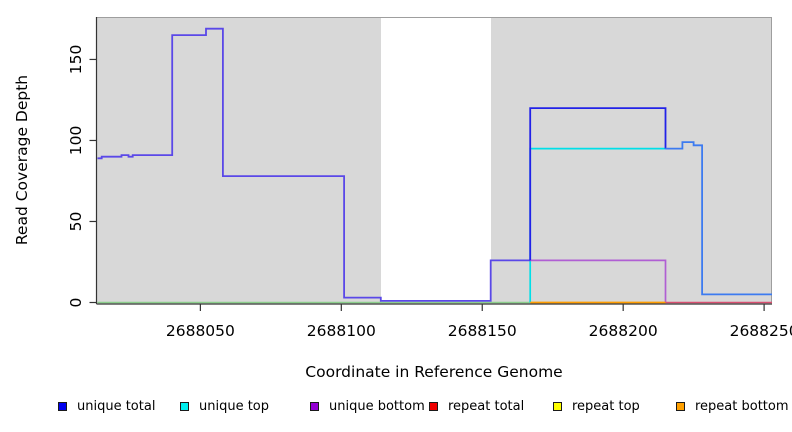 The height and width of the screenshot is (432, 792). Describe the element at coordinates (718, 218) in the screenshot. I see `unique-total-right-line` at that location.